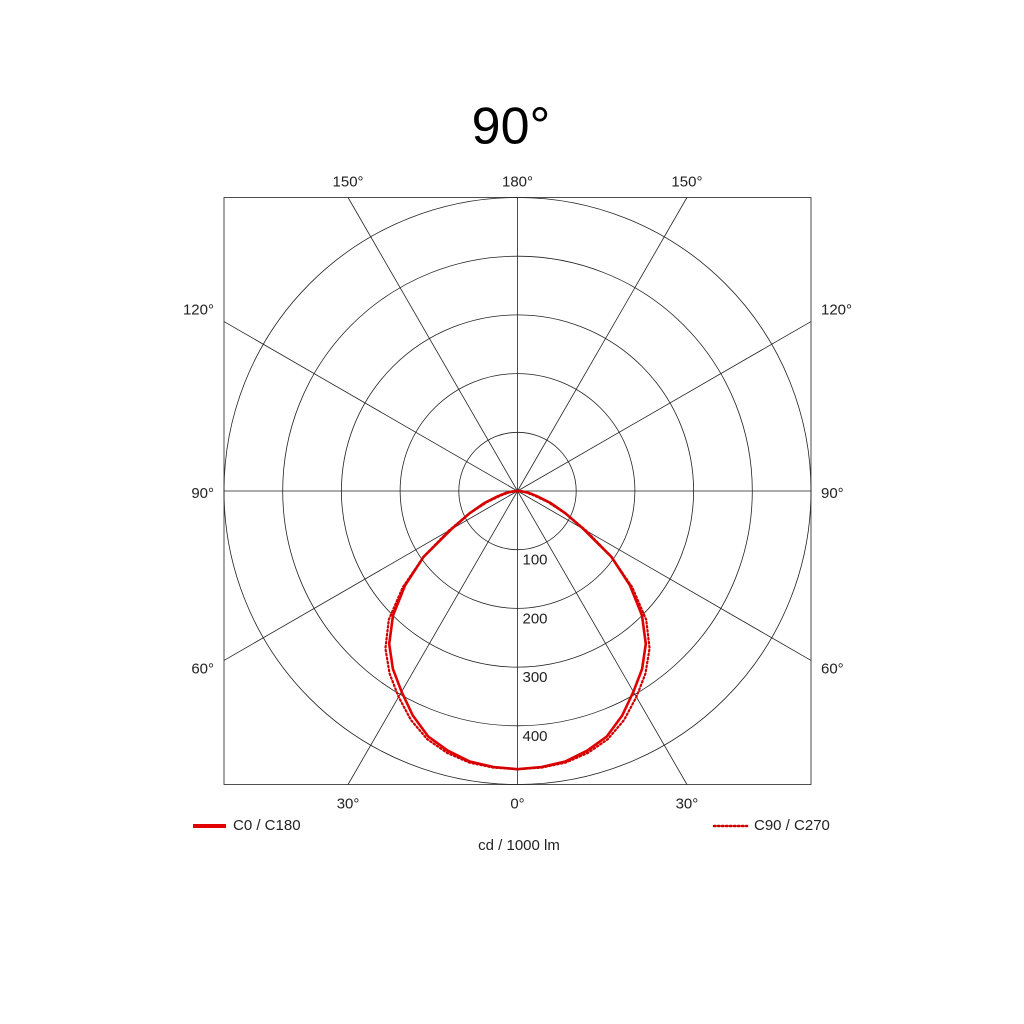 Image resolution: width=1024 pixels, height=1024 pixels. What do you see at coordinates (535, 736) in the screenshot?
I see `radial-tick-label: 400` at bounding box center [535, 736].